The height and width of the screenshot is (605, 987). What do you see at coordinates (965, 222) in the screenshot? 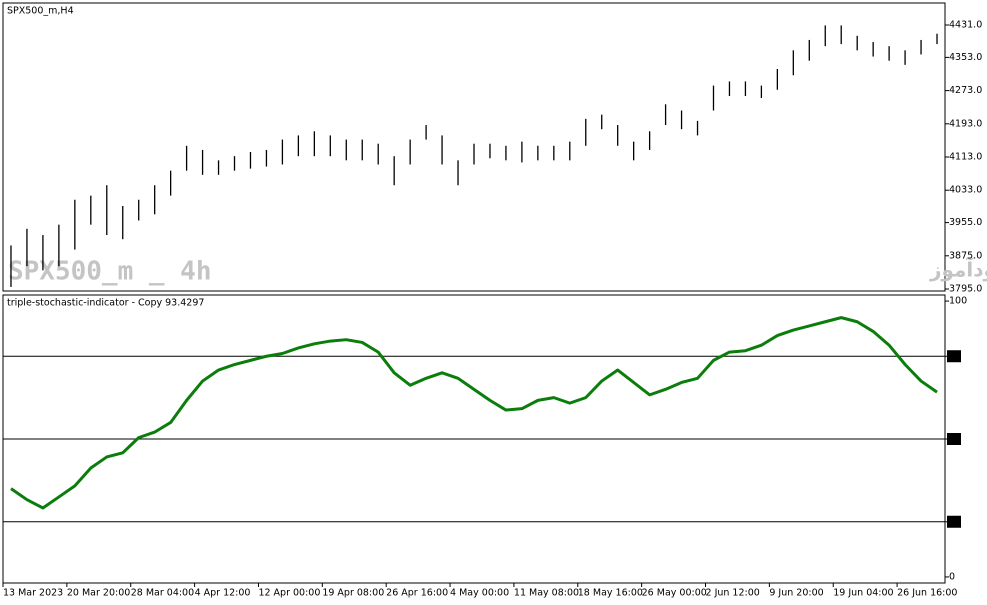
I see `y-tick-label: 3955.0` at bounding box center [965, 222].